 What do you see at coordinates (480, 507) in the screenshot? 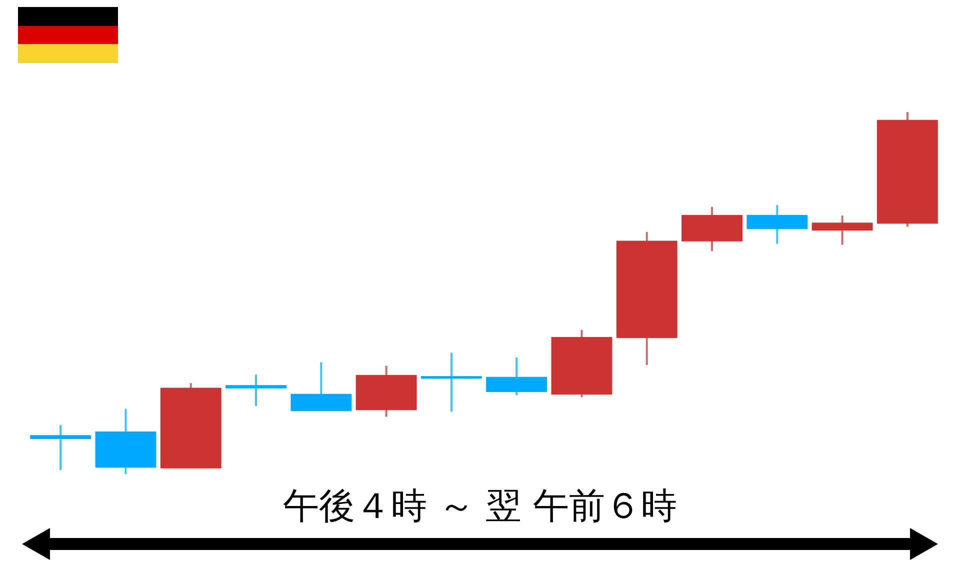
I see `text: 午後４時 ～ 翌 午前６時` at bounding box center [480, 507].